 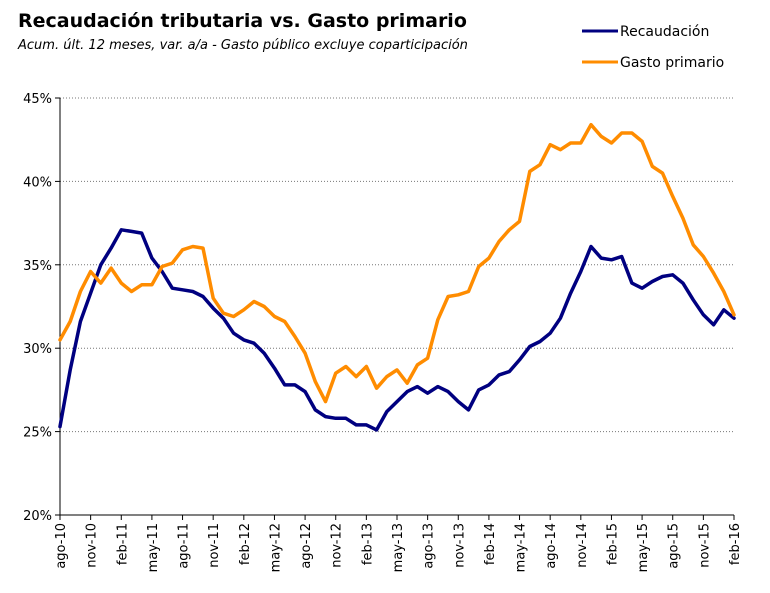 What do you see at coordinates (37, 182) in the screenshot?
I see `y-tick-label: 40%` at bounding box center [37, 182].